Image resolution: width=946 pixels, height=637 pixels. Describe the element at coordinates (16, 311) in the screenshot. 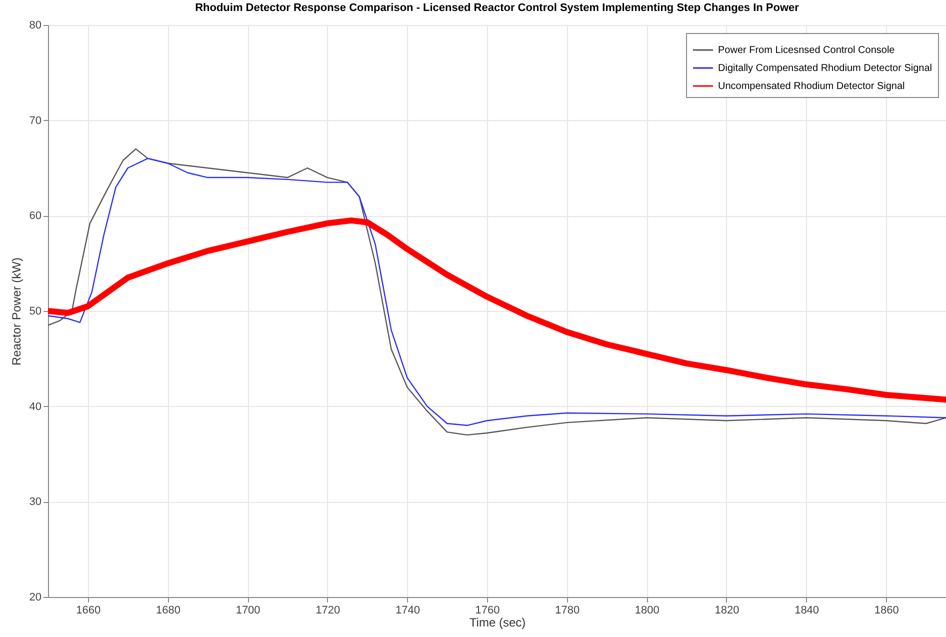

I see `y-axis-title: Reactor Power (kW)` at that location.